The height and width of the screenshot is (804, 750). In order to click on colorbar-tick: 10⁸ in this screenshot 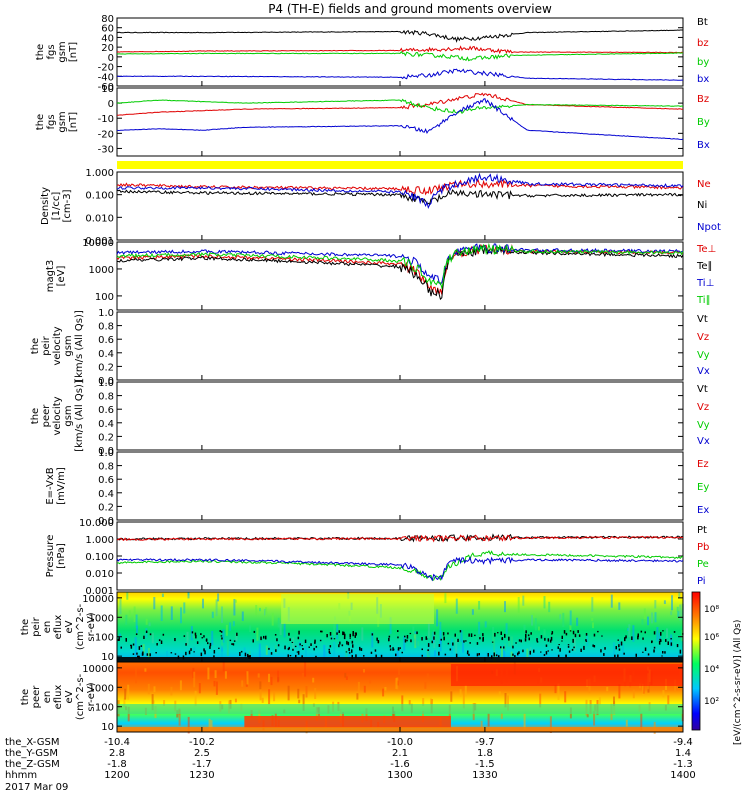, I will do `click(711, 610)`.